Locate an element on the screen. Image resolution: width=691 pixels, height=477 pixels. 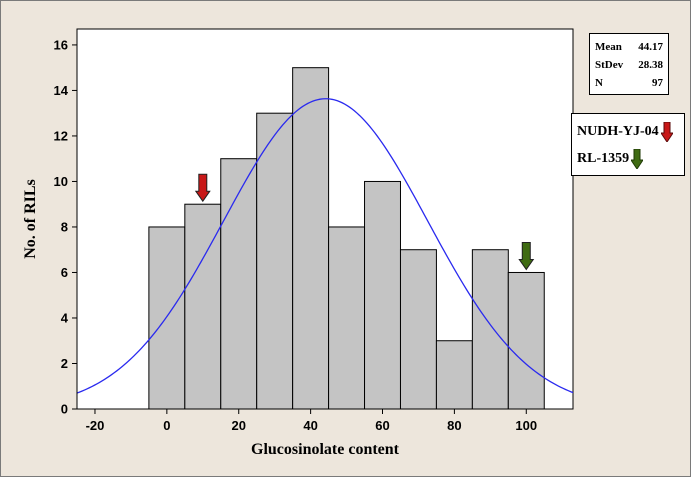
stat-row-stdev: StDev 28.38 is located at coordinates (629, 65).